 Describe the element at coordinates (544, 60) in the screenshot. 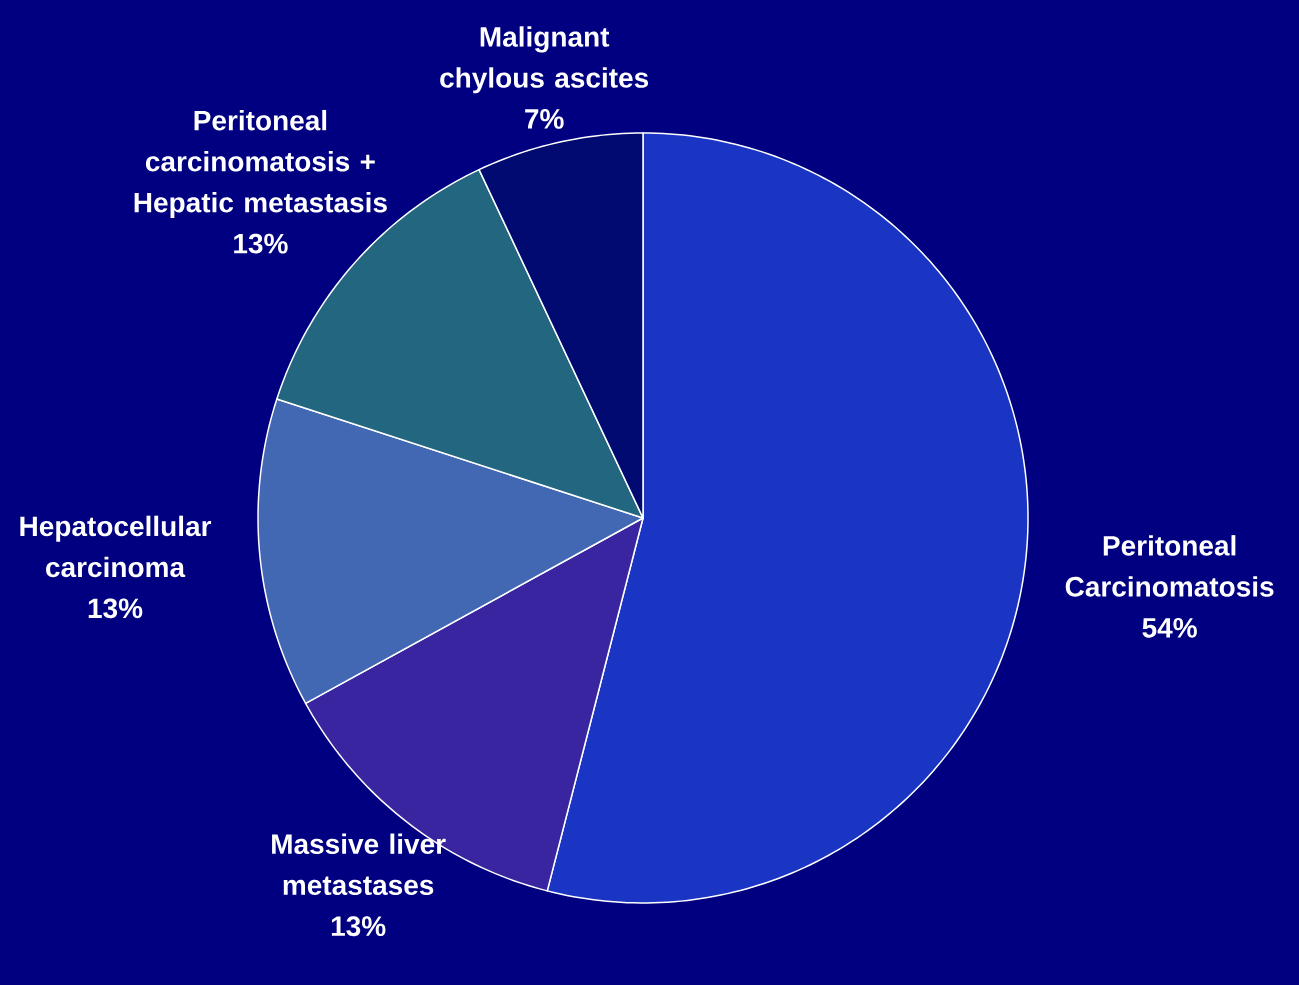

I see `slice-label: Malignant chylous ascites` at that location.